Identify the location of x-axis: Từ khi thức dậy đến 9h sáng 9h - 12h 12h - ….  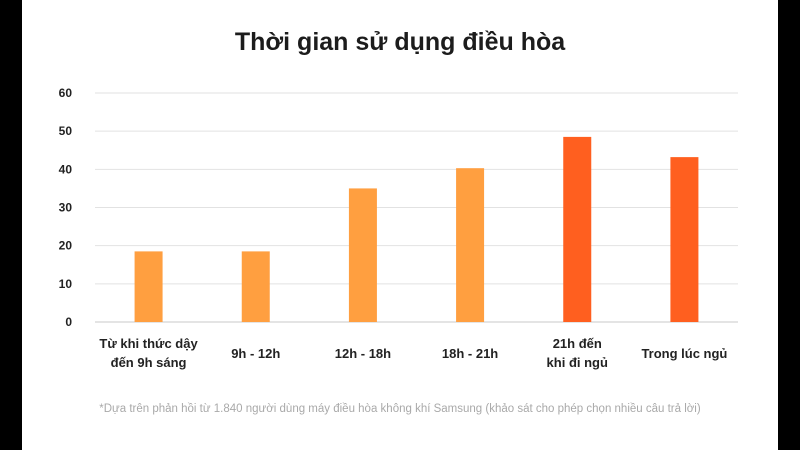
(413, 353).